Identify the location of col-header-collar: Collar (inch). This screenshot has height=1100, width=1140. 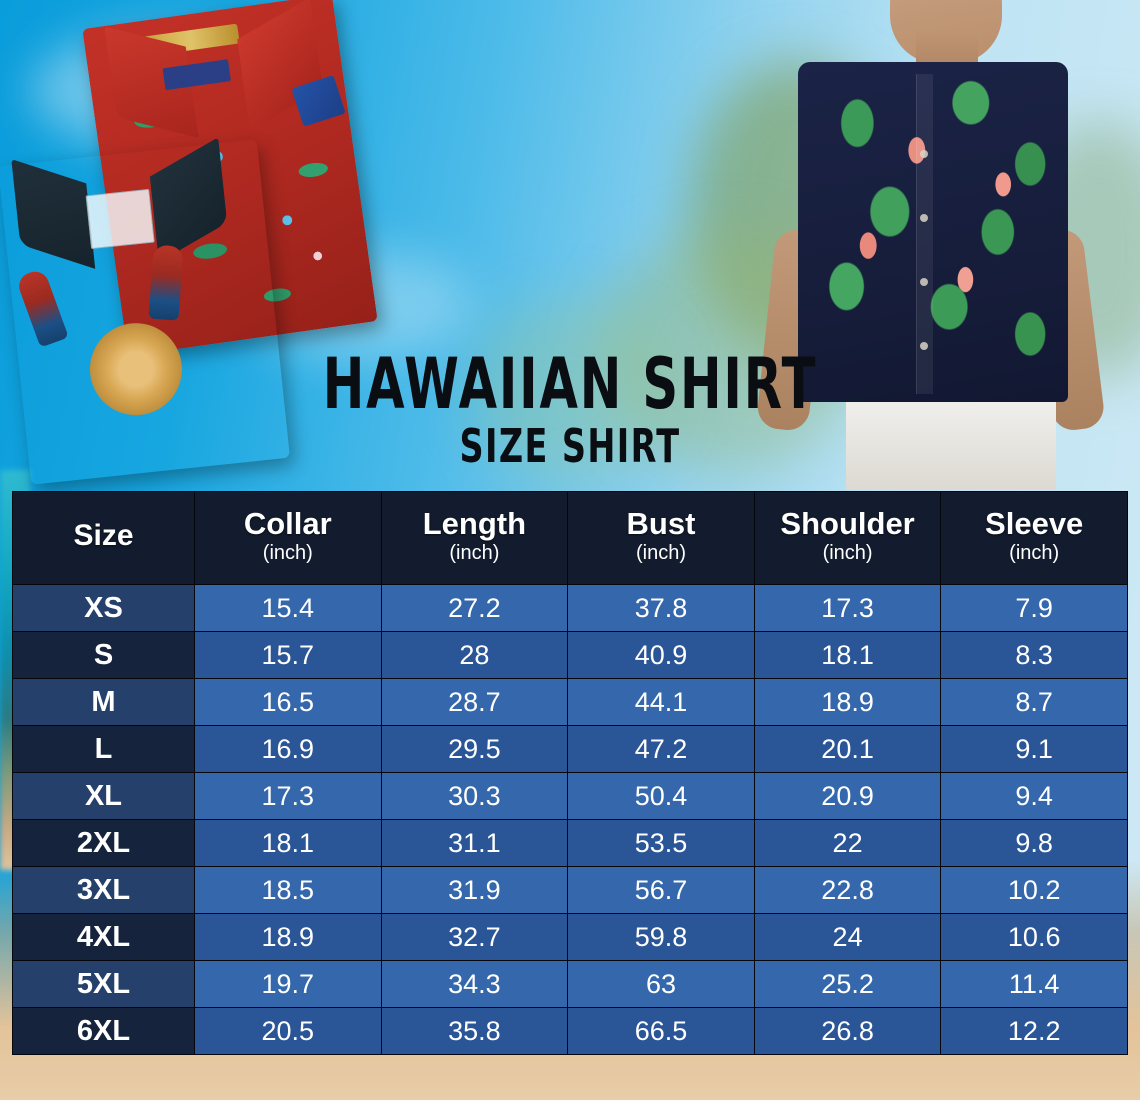
(288, 538).